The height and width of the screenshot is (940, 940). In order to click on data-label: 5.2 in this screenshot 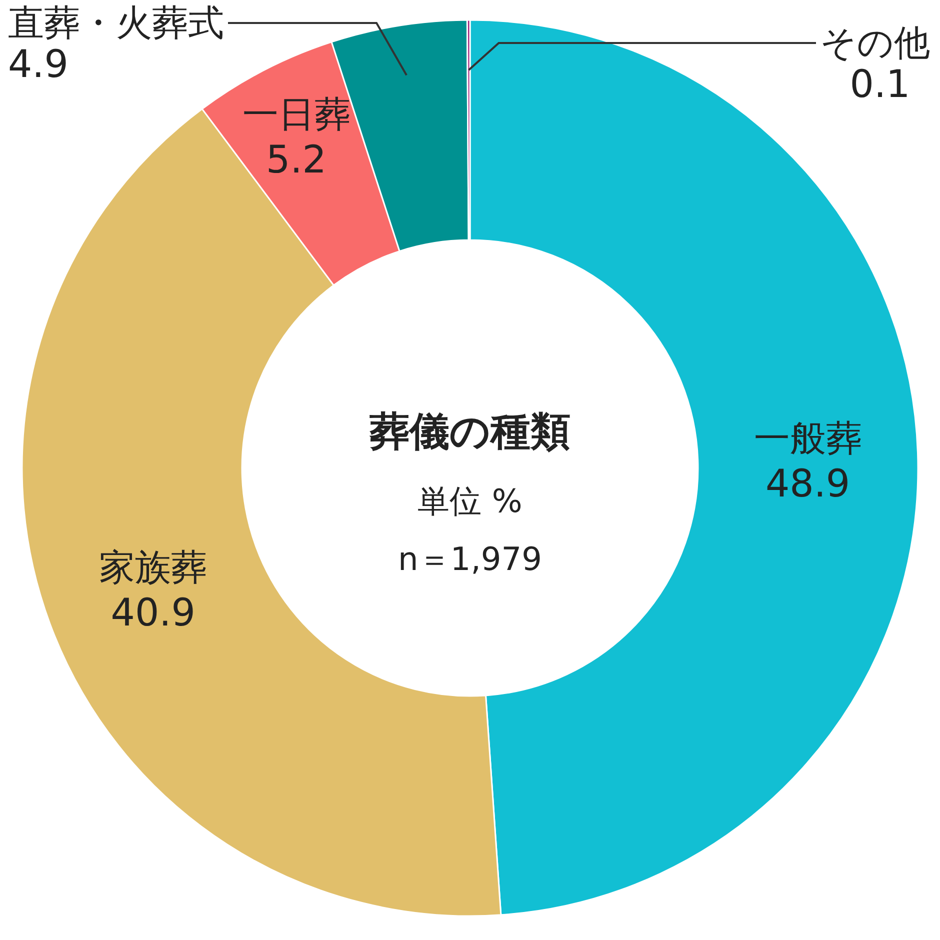, I will do `click(296, 159)`.